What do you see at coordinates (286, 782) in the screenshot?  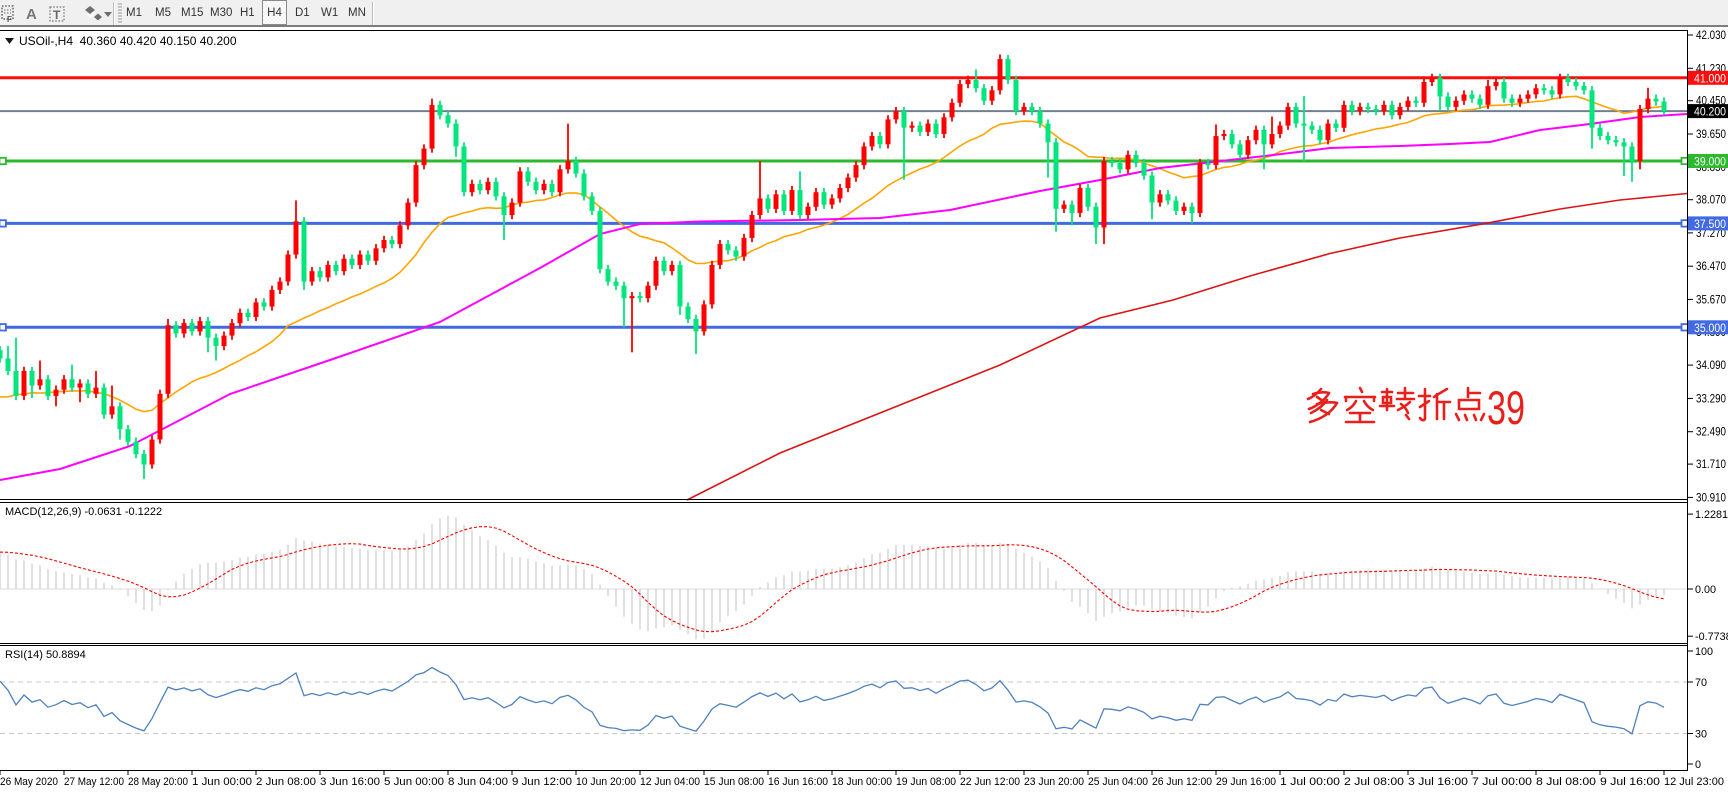 I see `svg-text: 2 Jun 08:00` at bounding box center [286, 782].